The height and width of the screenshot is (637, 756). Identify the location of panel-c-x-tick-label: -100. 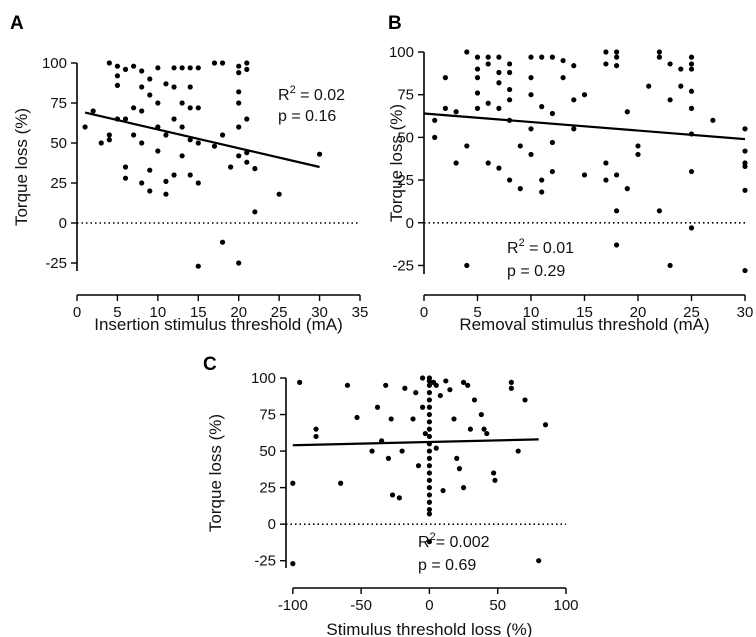
(293, 605).